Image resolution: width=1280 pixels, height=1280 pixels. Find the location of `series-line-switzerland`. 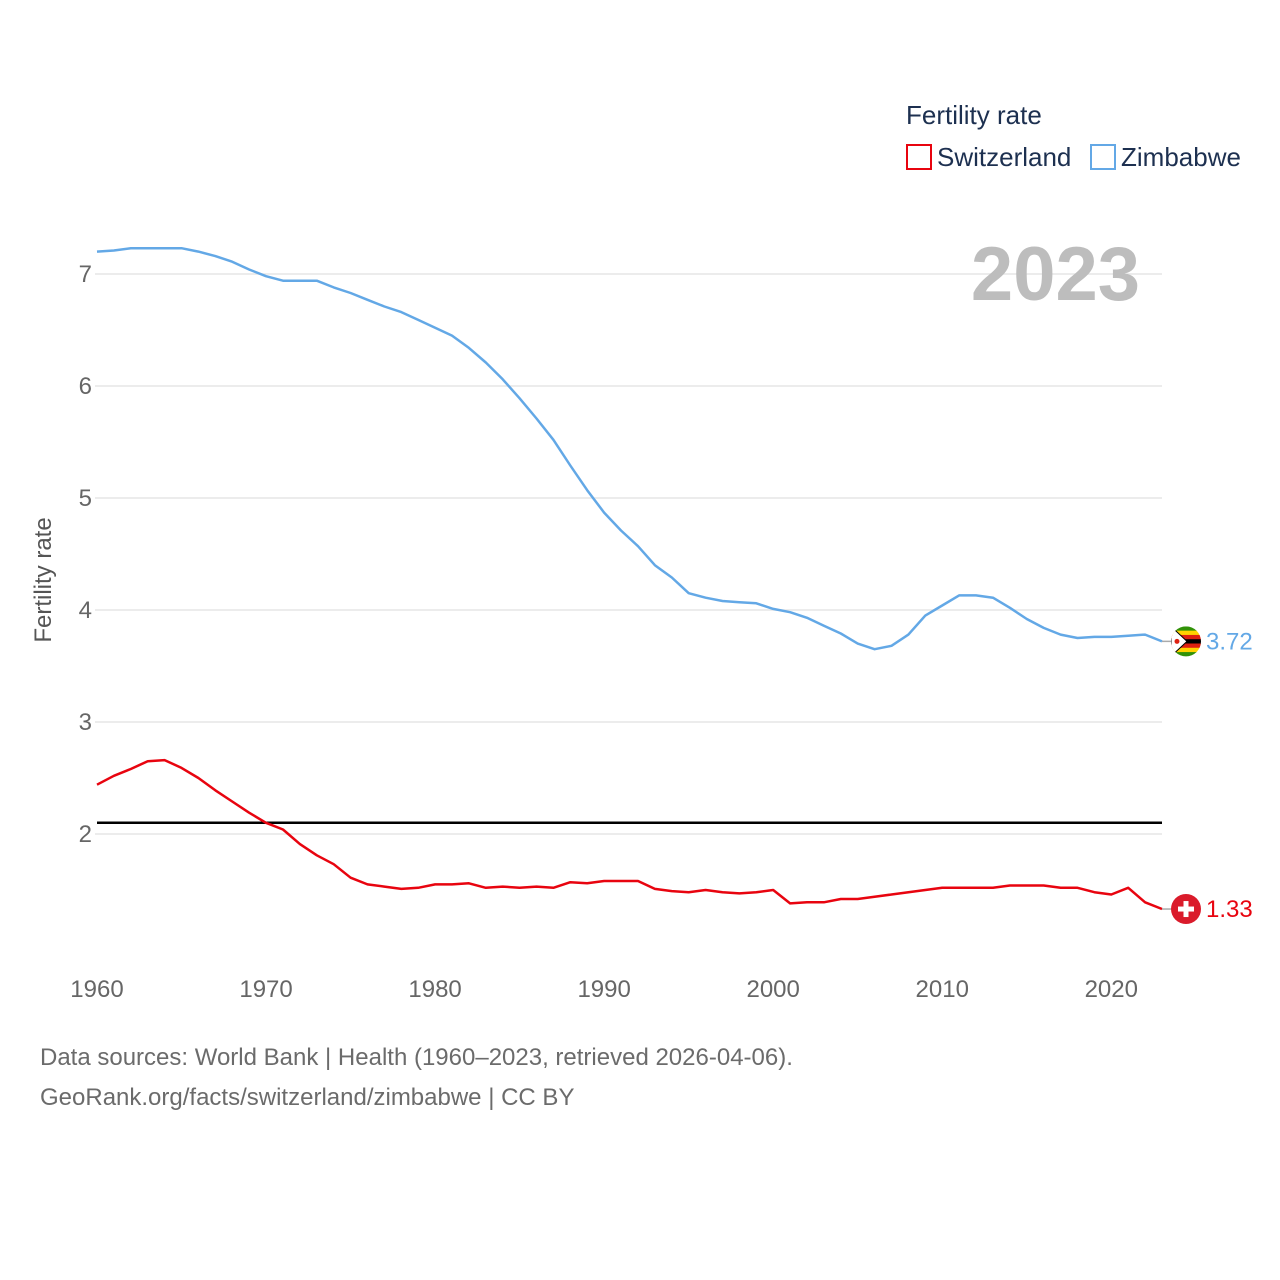

series-line-switzerland is located at coordinates (629, 834).